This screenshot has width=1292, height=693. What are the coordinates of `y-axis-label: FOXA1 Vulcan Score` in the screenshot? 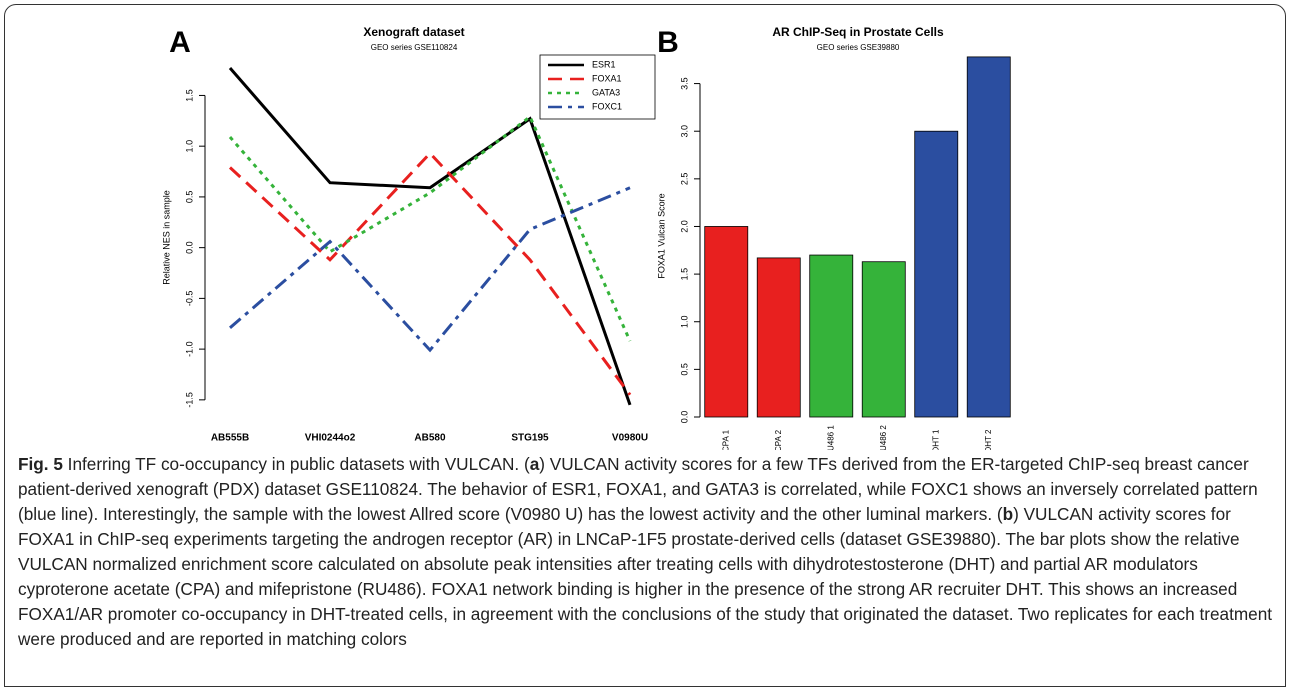 It's located at (661, 235).